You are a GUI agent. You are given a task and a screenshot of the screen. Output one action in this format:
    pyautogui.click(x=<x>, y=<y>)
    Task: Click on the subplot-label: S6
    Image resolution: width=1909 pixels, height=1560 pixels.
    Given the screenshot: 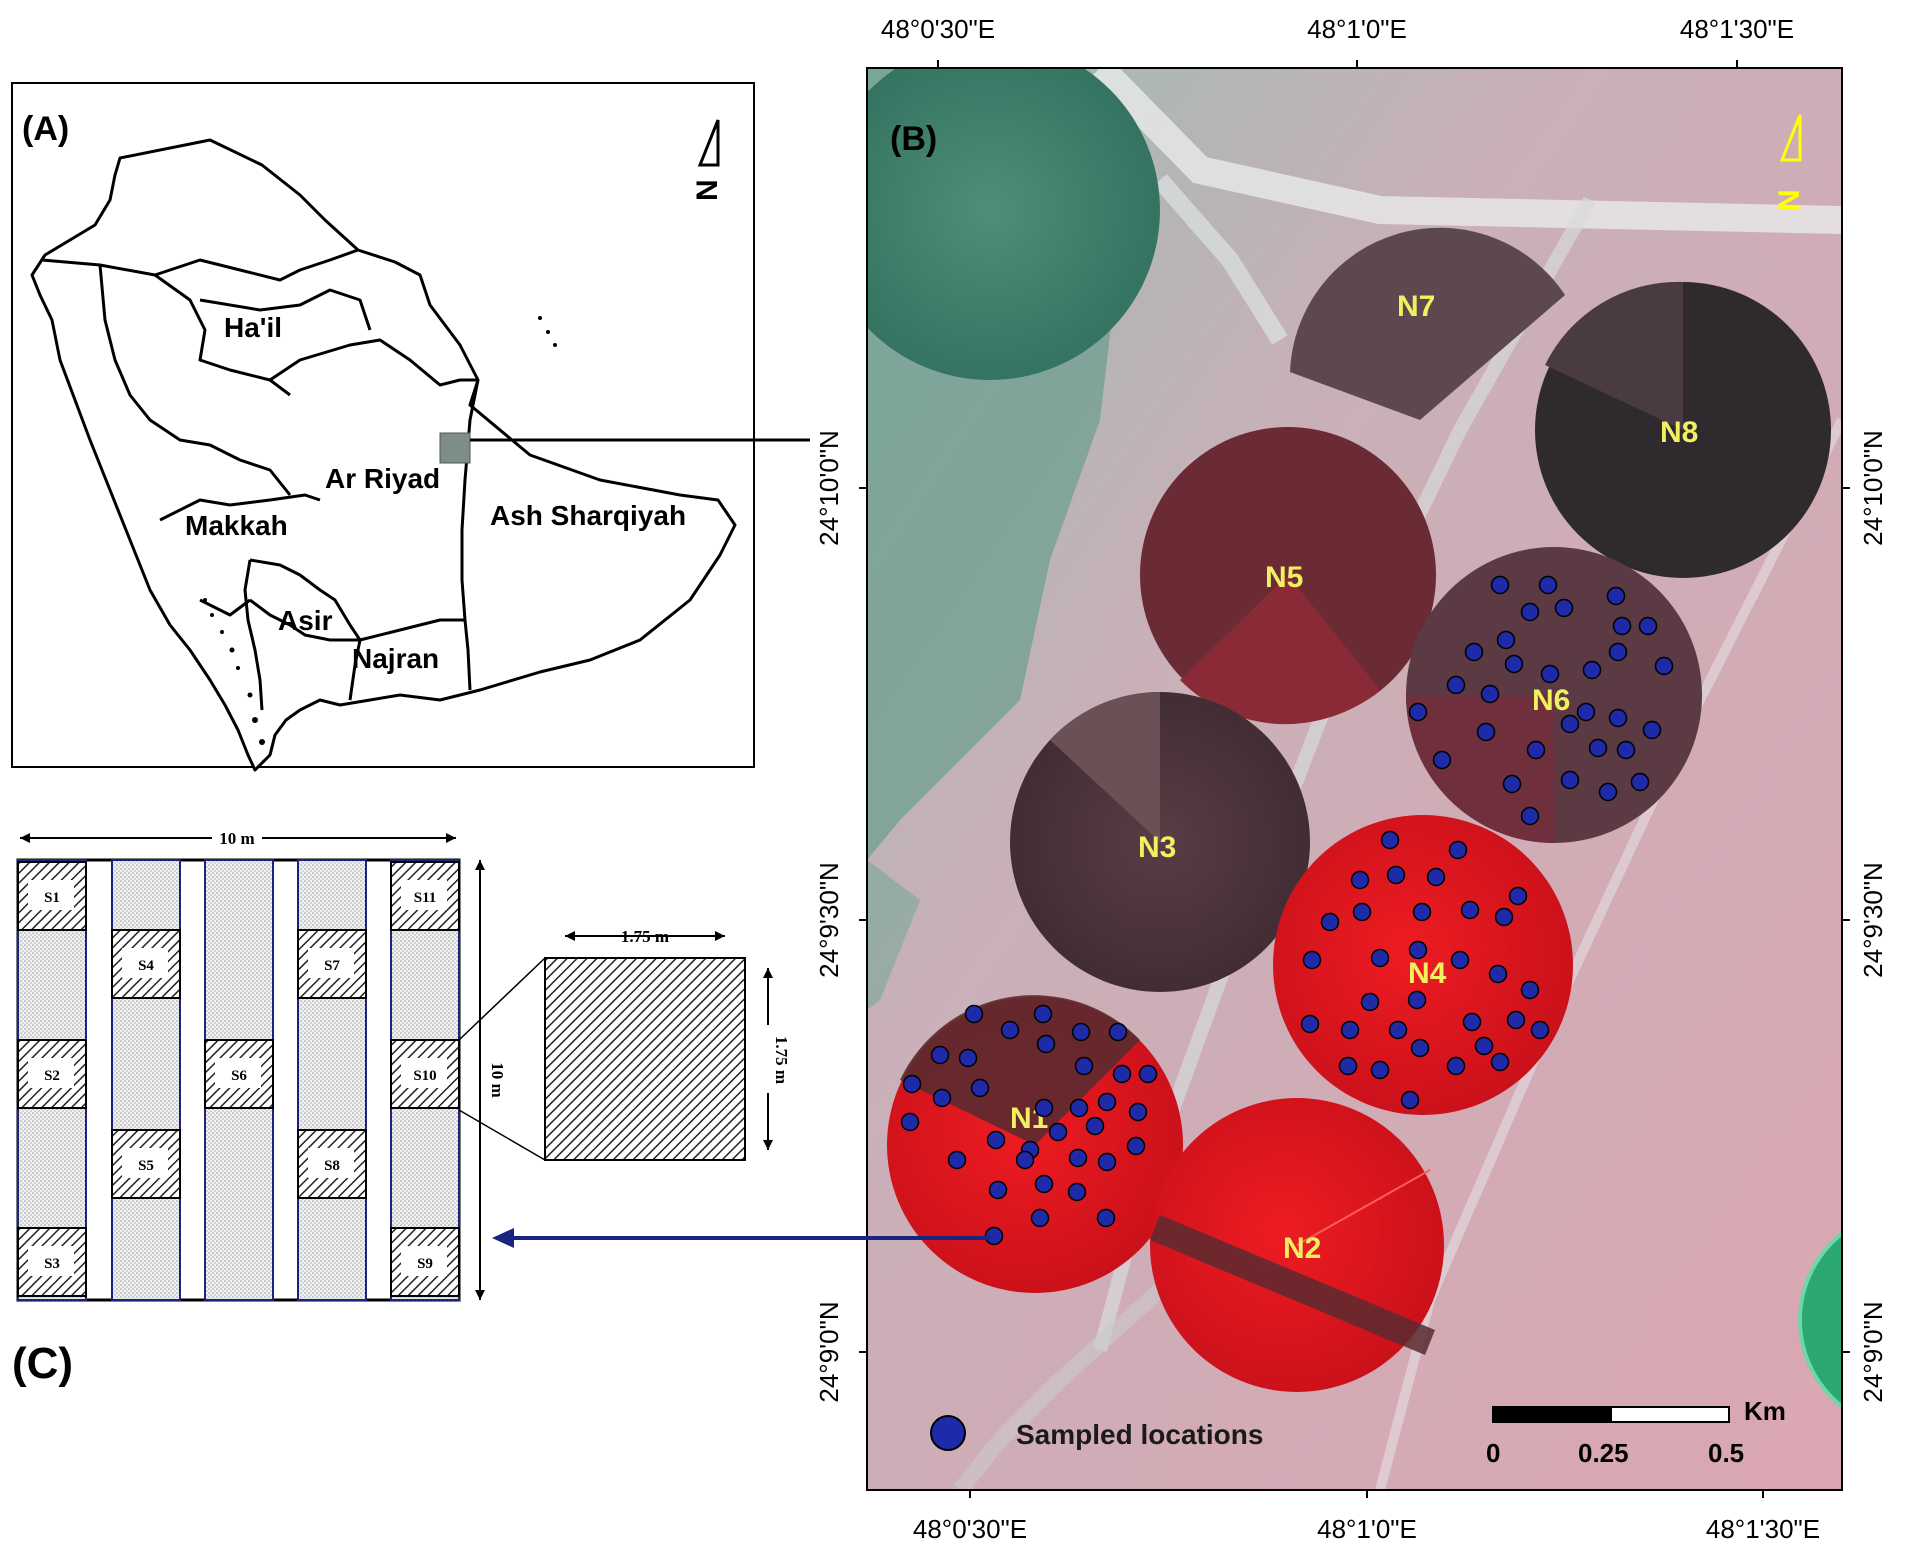 What is the action you would take?
    pyautogui.click(x=239, y=1076)
    